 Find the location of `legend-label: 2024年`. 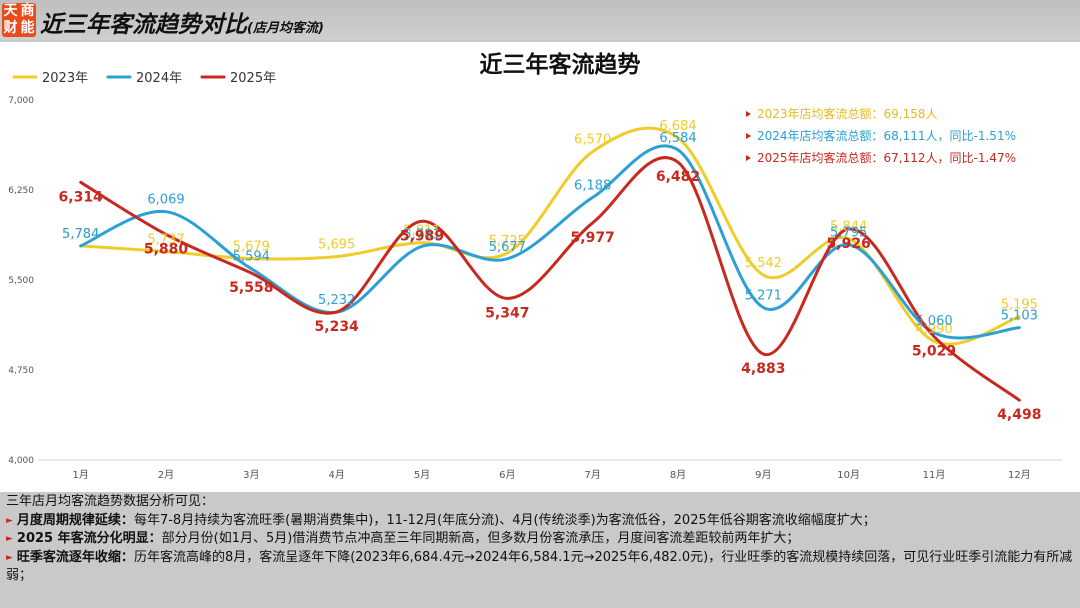

legend-label: 2024年 is located at coordinates (159, 78).